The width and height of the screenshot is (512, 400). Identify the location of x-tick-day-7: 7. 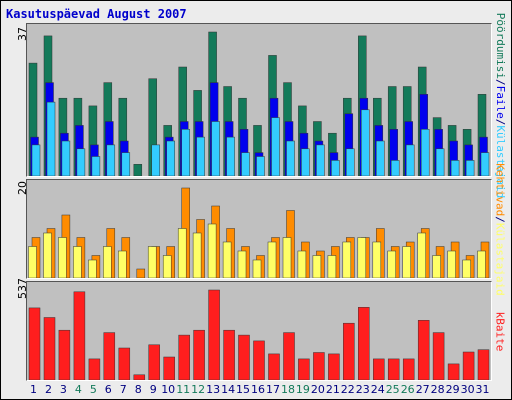
(123, 389).